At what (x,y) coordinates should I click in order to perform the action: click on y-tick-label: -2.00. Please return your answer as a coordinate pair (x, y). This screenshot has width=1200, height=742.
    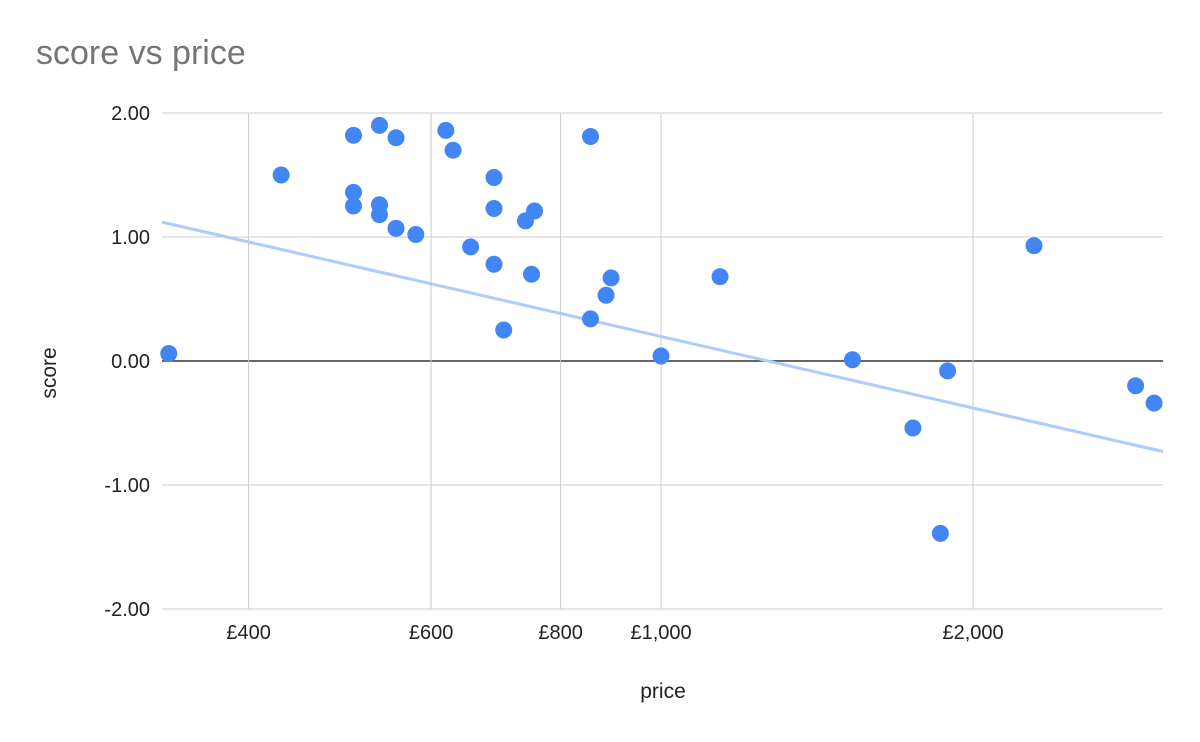
    Looking at the image, I should click on (127, 610).